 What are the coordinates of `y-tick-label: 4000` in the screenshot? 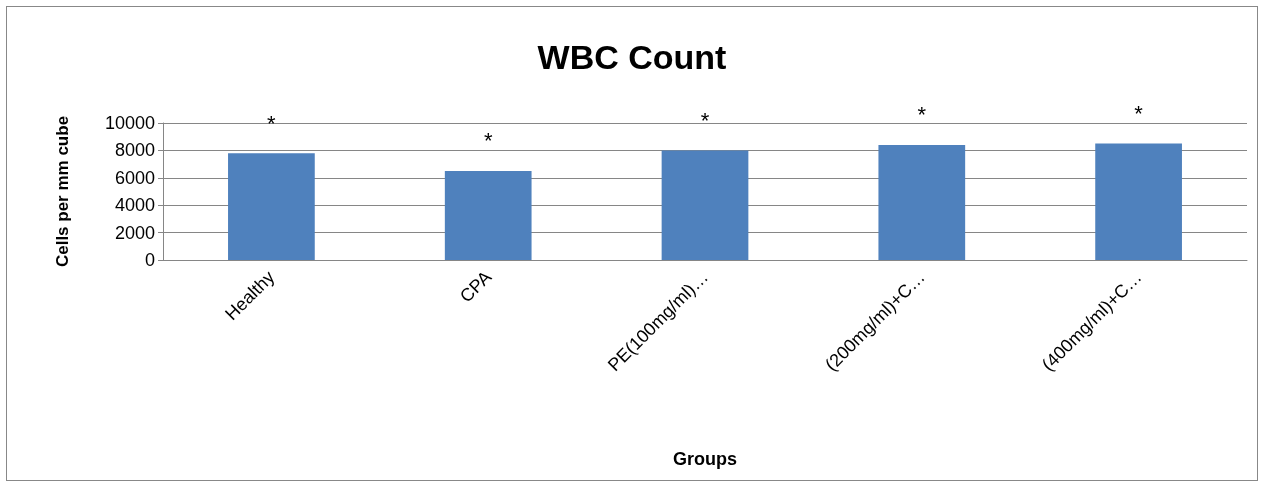 It's located at (134, 205).